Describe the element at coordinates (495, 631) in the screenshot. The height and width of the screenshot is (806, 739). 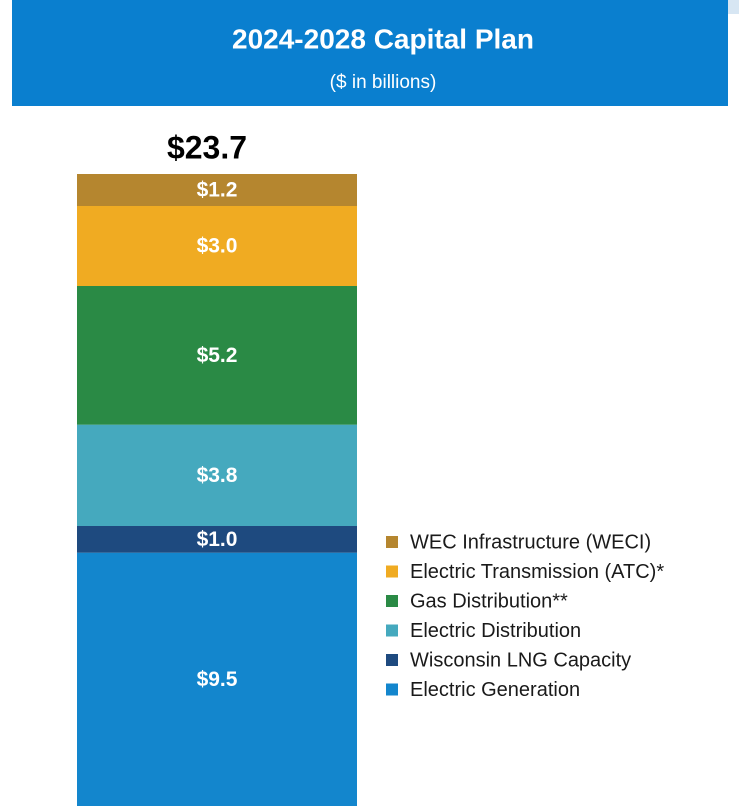
I see `legend-label: Electric Distribution` at that location.